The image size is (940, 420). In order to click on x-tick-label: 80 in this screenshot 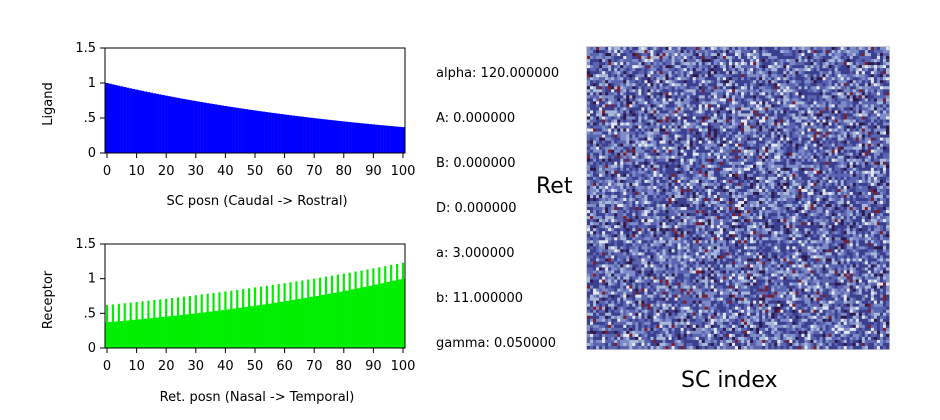, I will do `click(344, 366)`.